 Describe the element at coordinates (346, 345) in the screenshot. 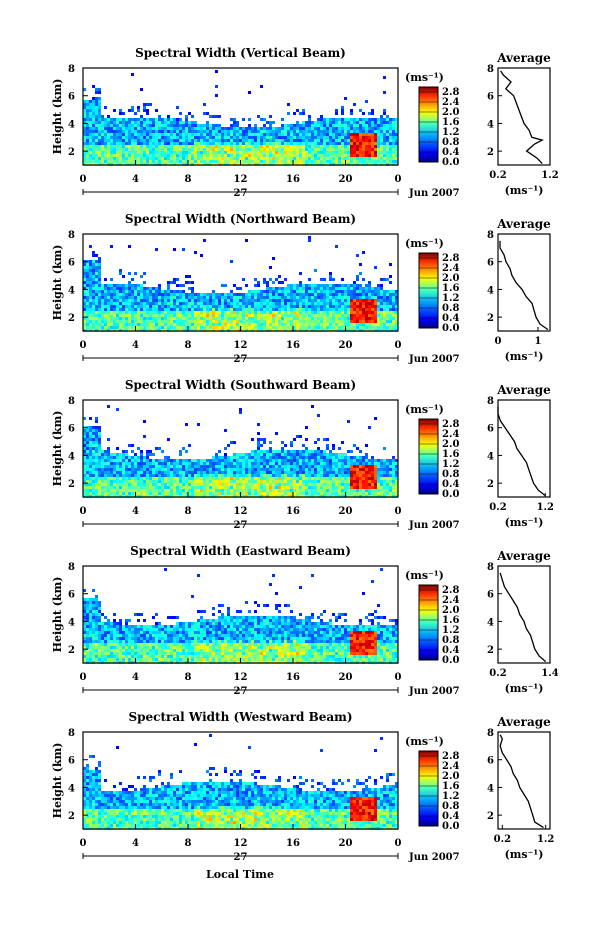

I see `x-tick-label: 20` at that location.